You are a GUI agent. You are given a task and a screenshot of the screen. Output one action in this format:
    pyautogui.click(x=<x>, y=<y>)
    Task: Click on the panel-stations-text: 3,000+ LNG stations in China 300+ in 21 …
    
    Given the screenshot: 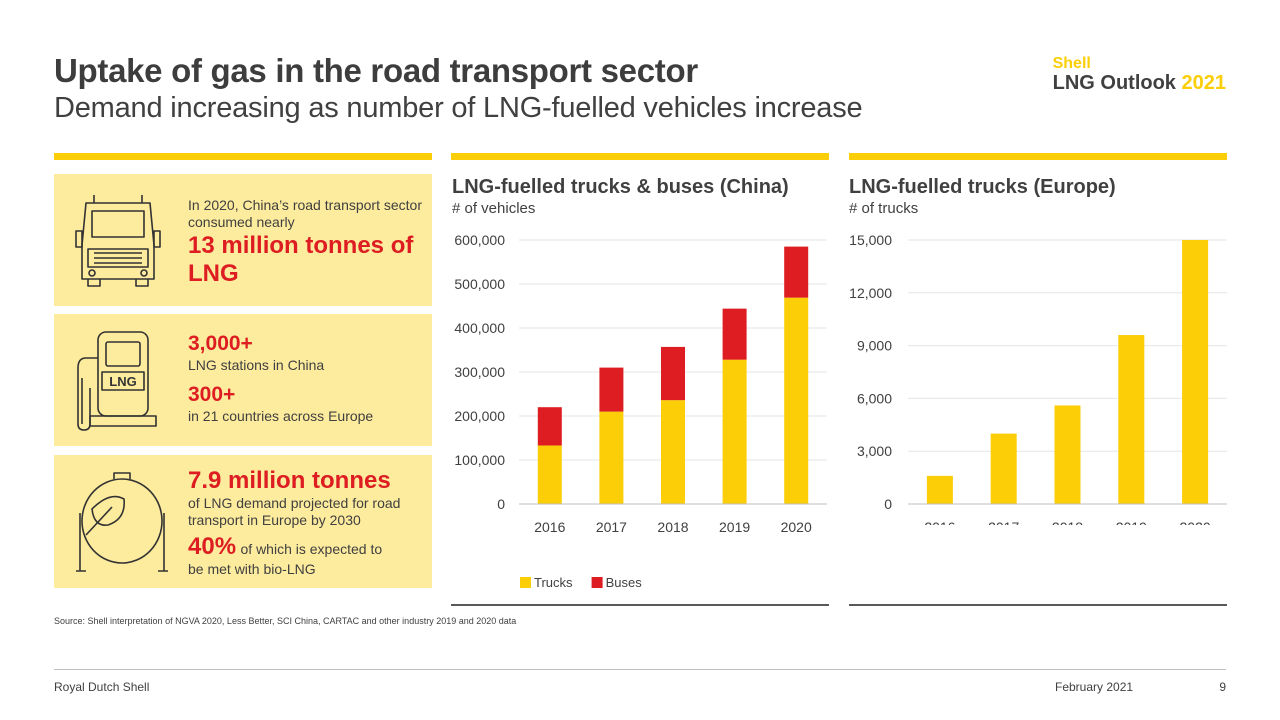 What is the action you would take?
    pyautogui.click(x=305, y=378)
    